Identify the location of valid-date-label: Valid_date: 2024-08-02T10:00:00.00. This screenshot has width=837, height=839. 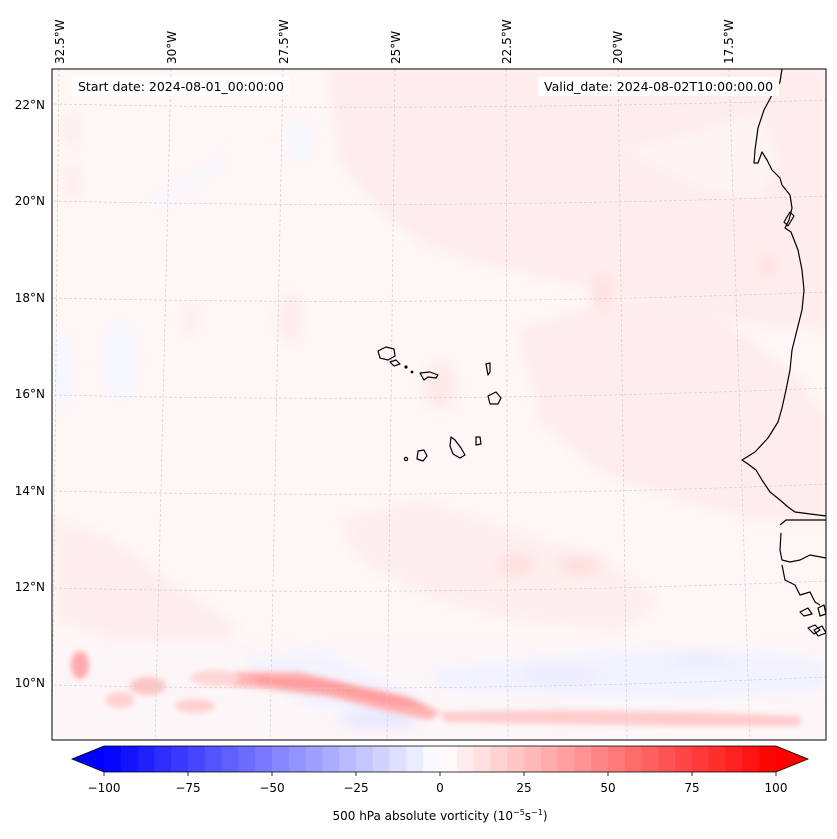
(659, 86).